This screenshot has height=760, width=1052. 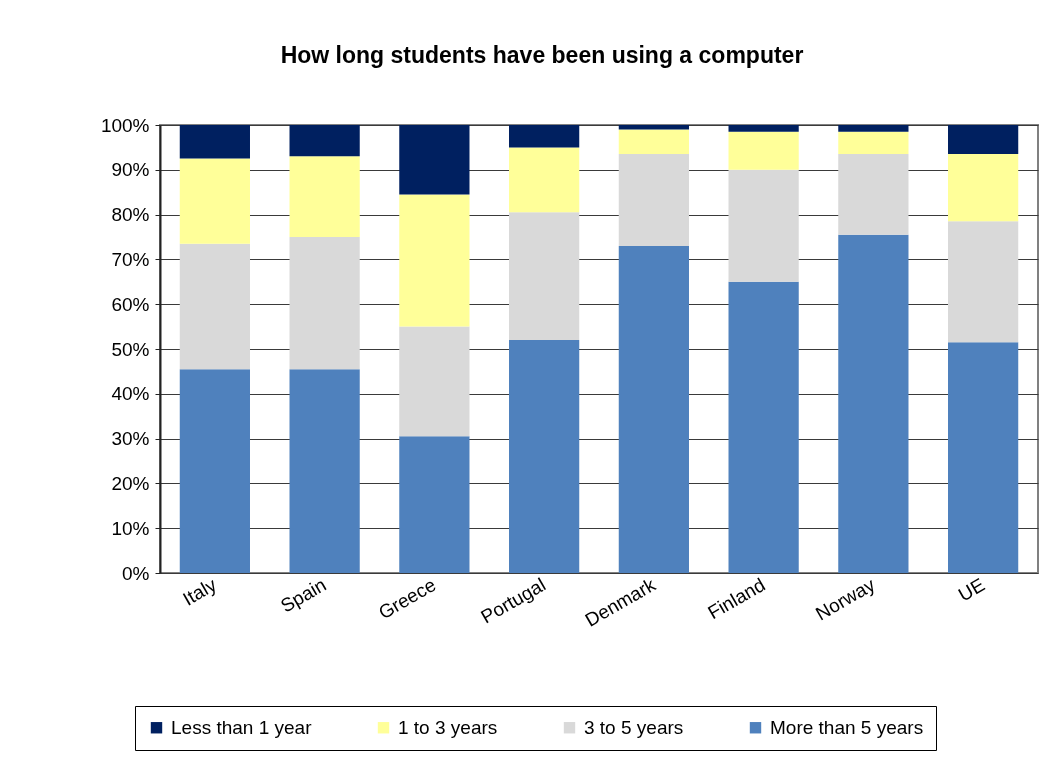 What do you see at coordinates (847, 727) in the screenshot?
I see `legend-label: More than 5 years` at bounding box center [847, 727].